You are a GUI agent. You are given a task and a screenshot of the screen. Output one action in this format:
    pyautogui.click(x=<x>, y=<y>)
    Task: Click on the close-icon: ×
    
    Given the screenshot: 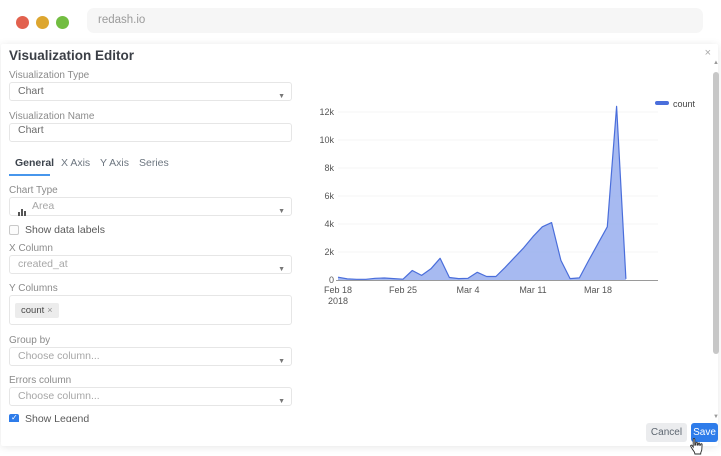 What is the action you would take?
    pyautogui.click(x=707, y=53)
    